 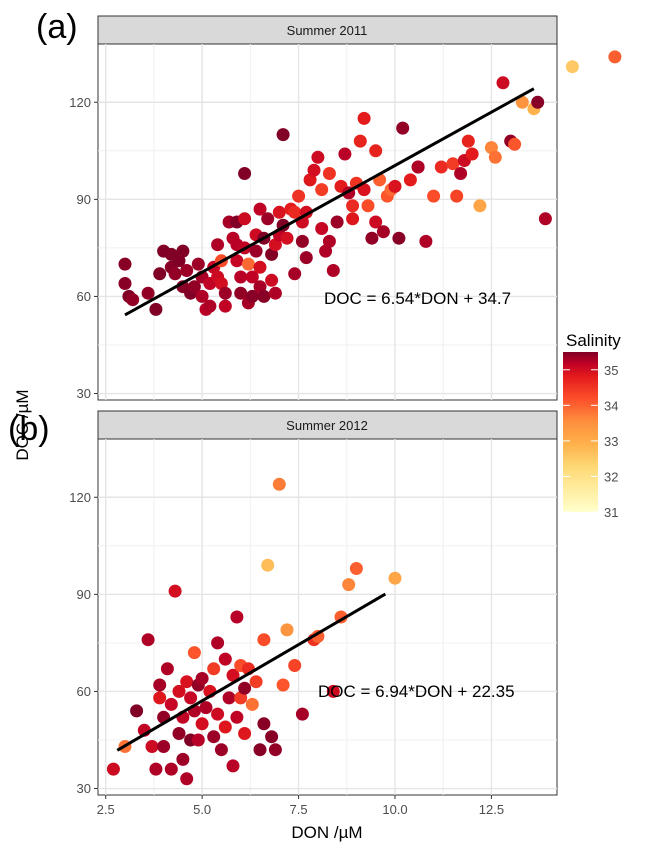 I want to click on legend-tick-label: 35, so click(x=611, y=370).